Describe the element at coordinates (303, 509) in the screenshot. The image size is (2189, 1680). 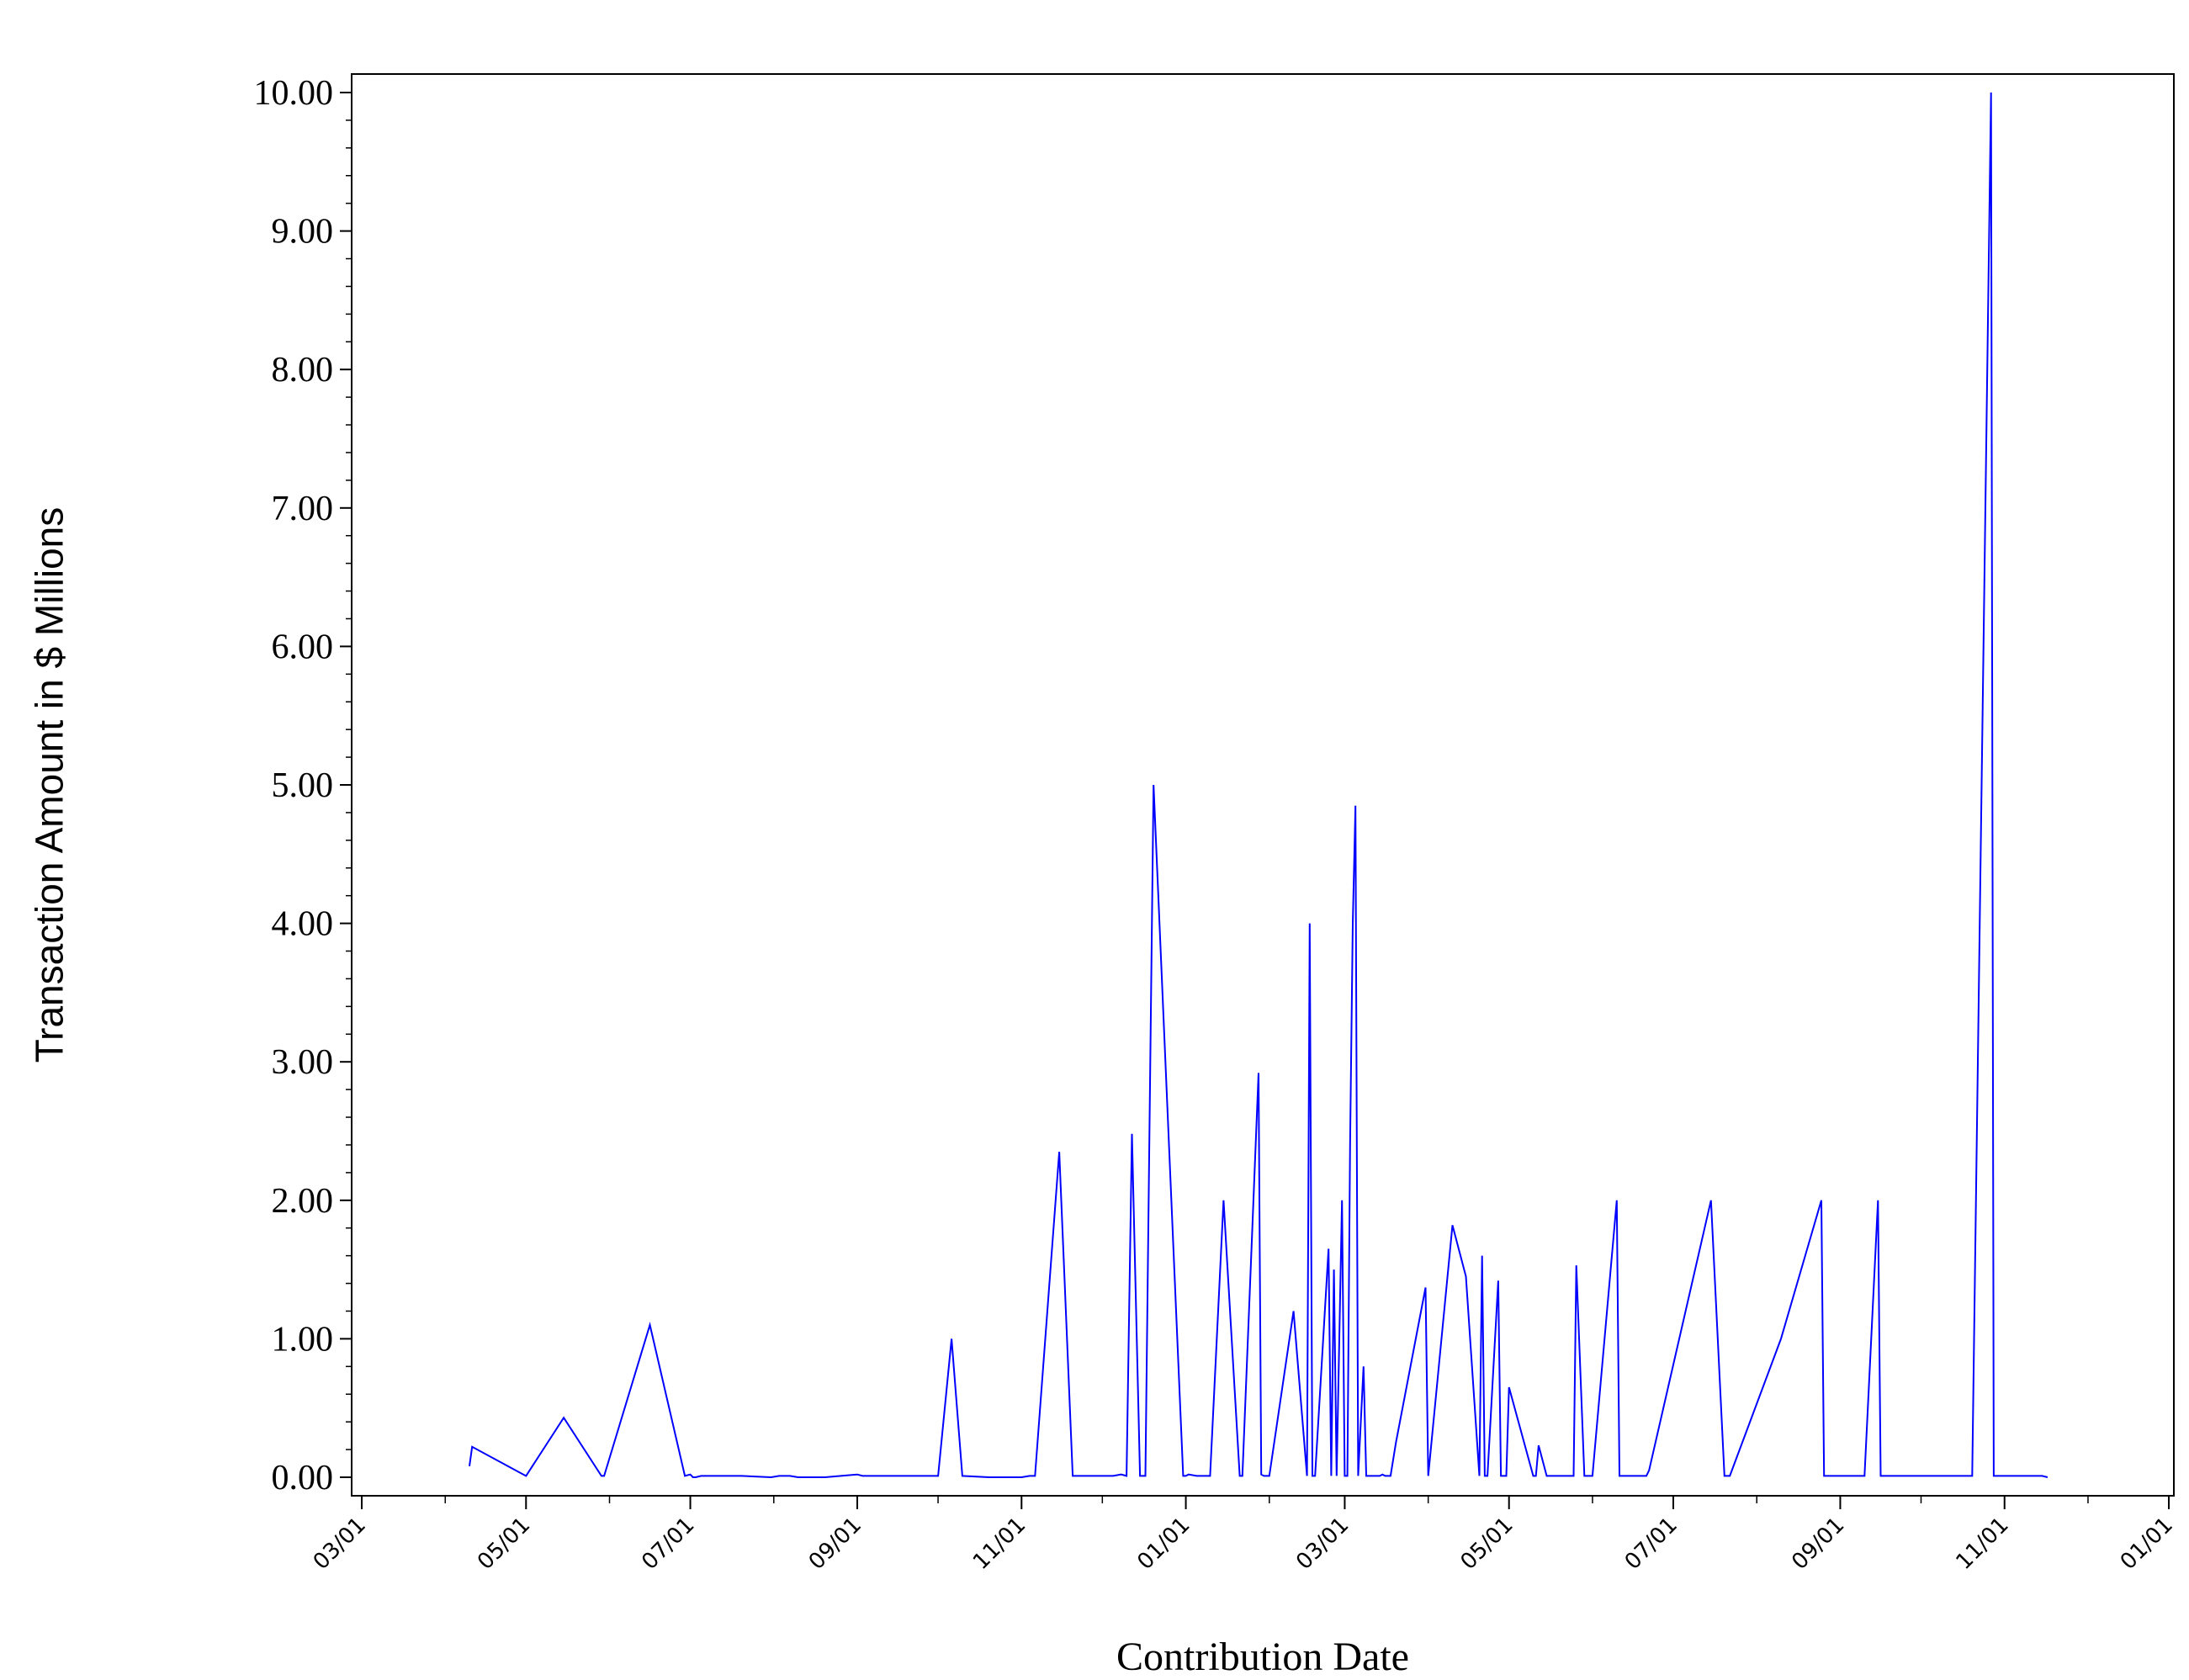
I see `y-tick-label: 7.00` at that location.